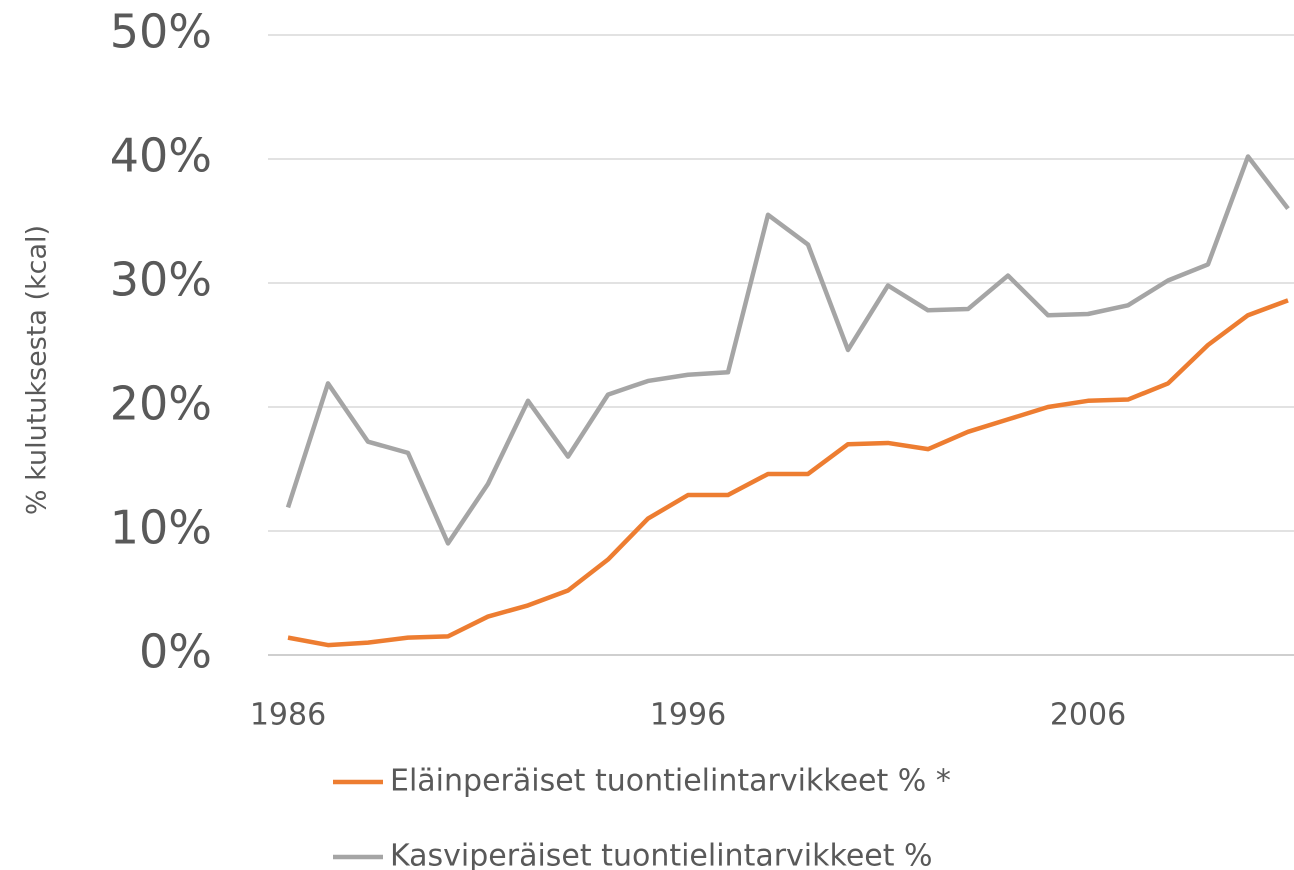 This screenshot has width=1294, height=870. Describe the element at coordinates (1088, 715) in the screenshot. I see `x-tick-label: 2006` at that location.